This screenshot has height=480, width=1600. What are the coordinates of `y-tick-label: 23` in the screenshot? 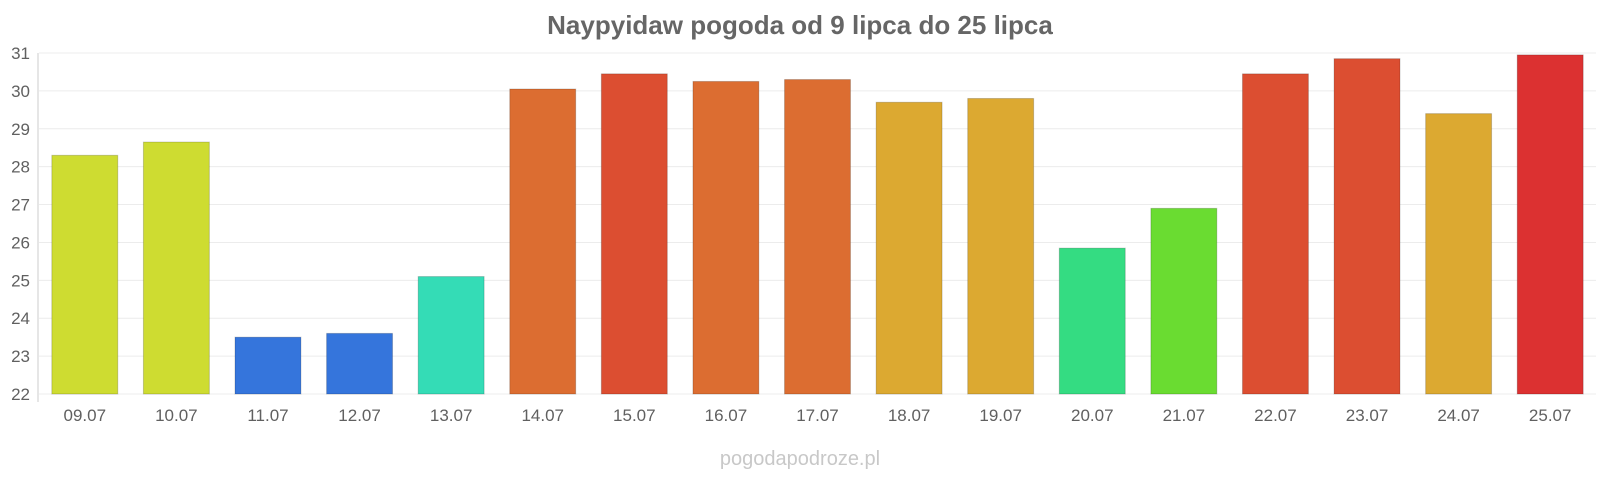 It's located at (20, 356).